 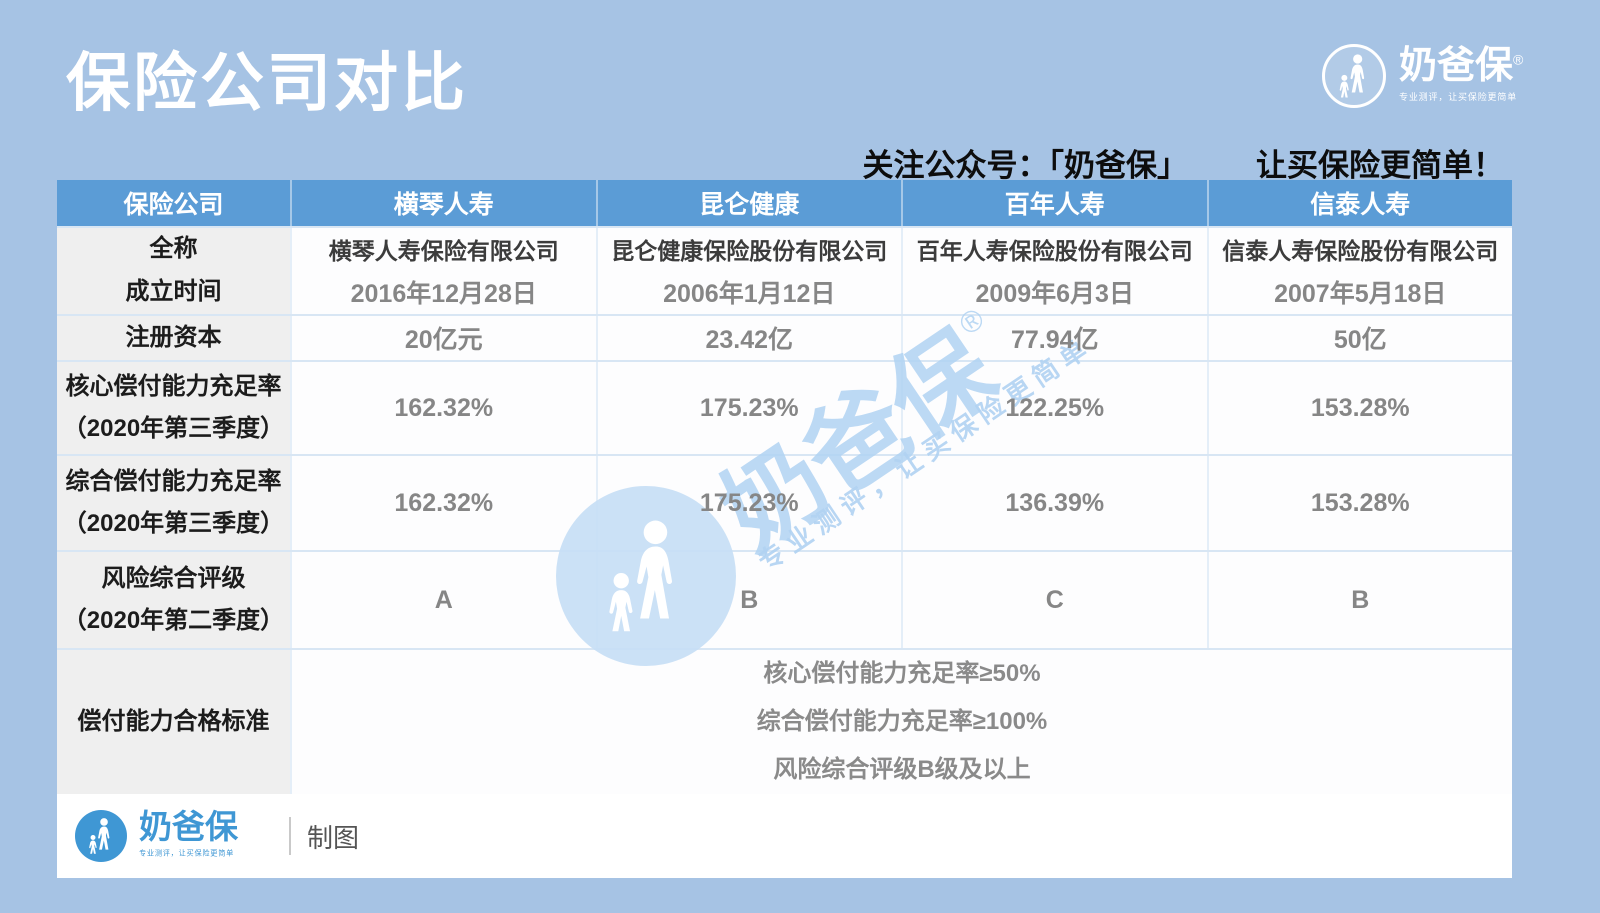 What do you see at coordinates (1054, 600) in the screenshot?
I see `table-cell: C` at bounding box center [1054, 600].